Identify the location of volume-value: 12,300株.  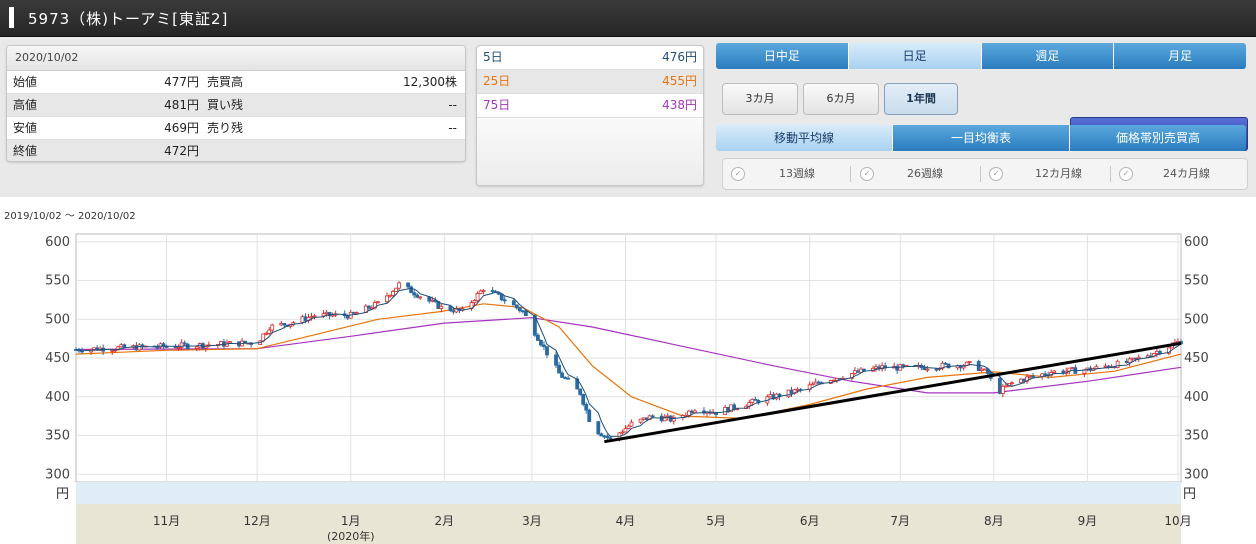
(430, 82).